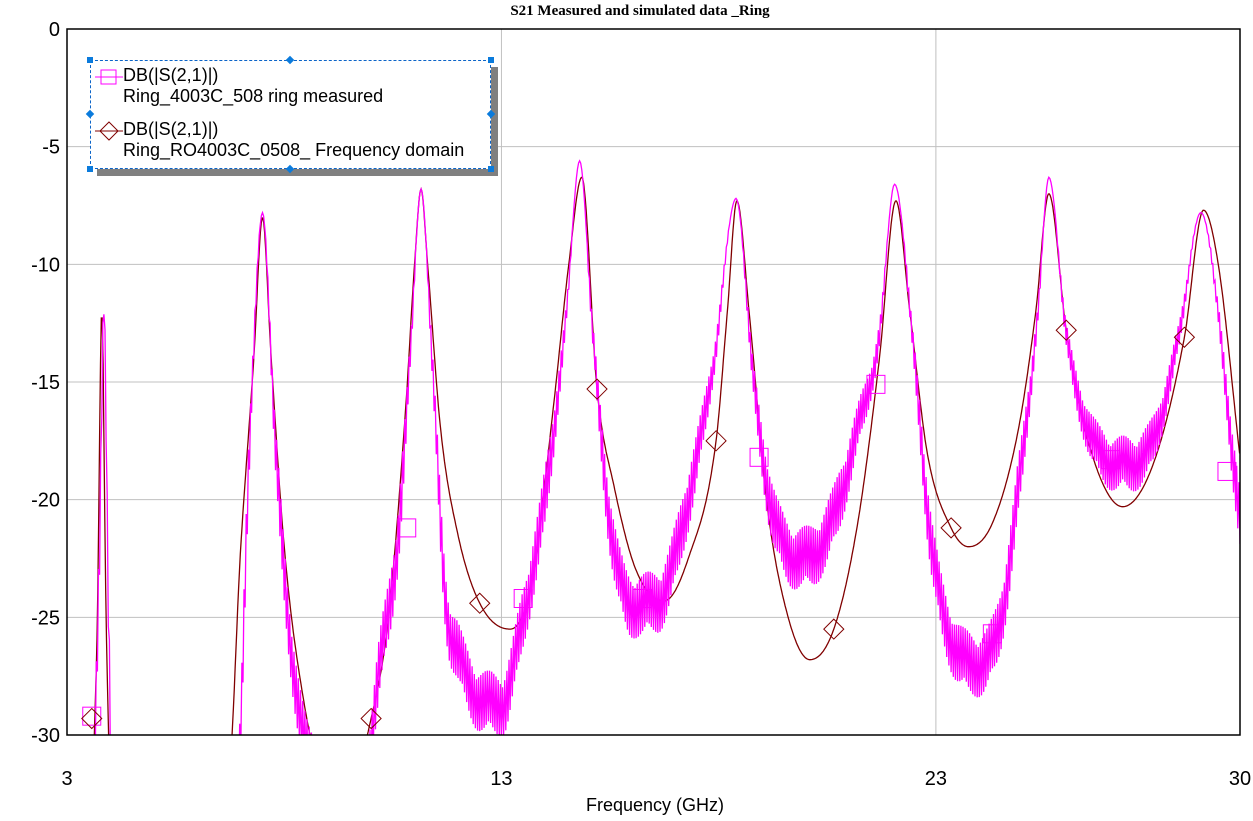 This screenshot has width=1253, height=821. Describe the element at coordinates (1240, 779) in the screenshot. I see `x-tick-label: 30` at that location.